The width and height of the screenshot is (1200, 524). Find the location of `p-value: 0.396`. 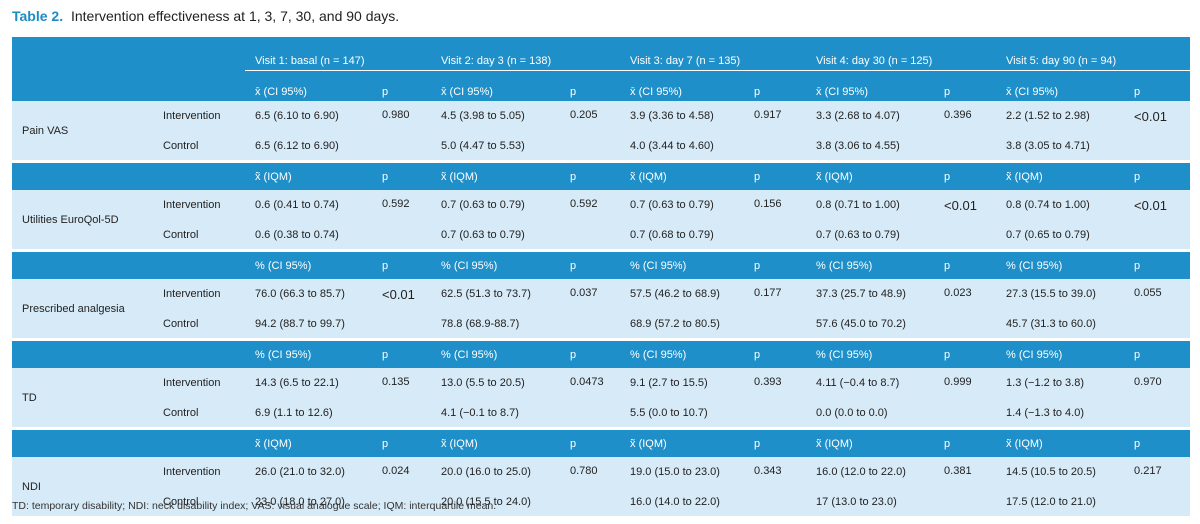

p-value: 0.396 is located at coordinates (965, 130).